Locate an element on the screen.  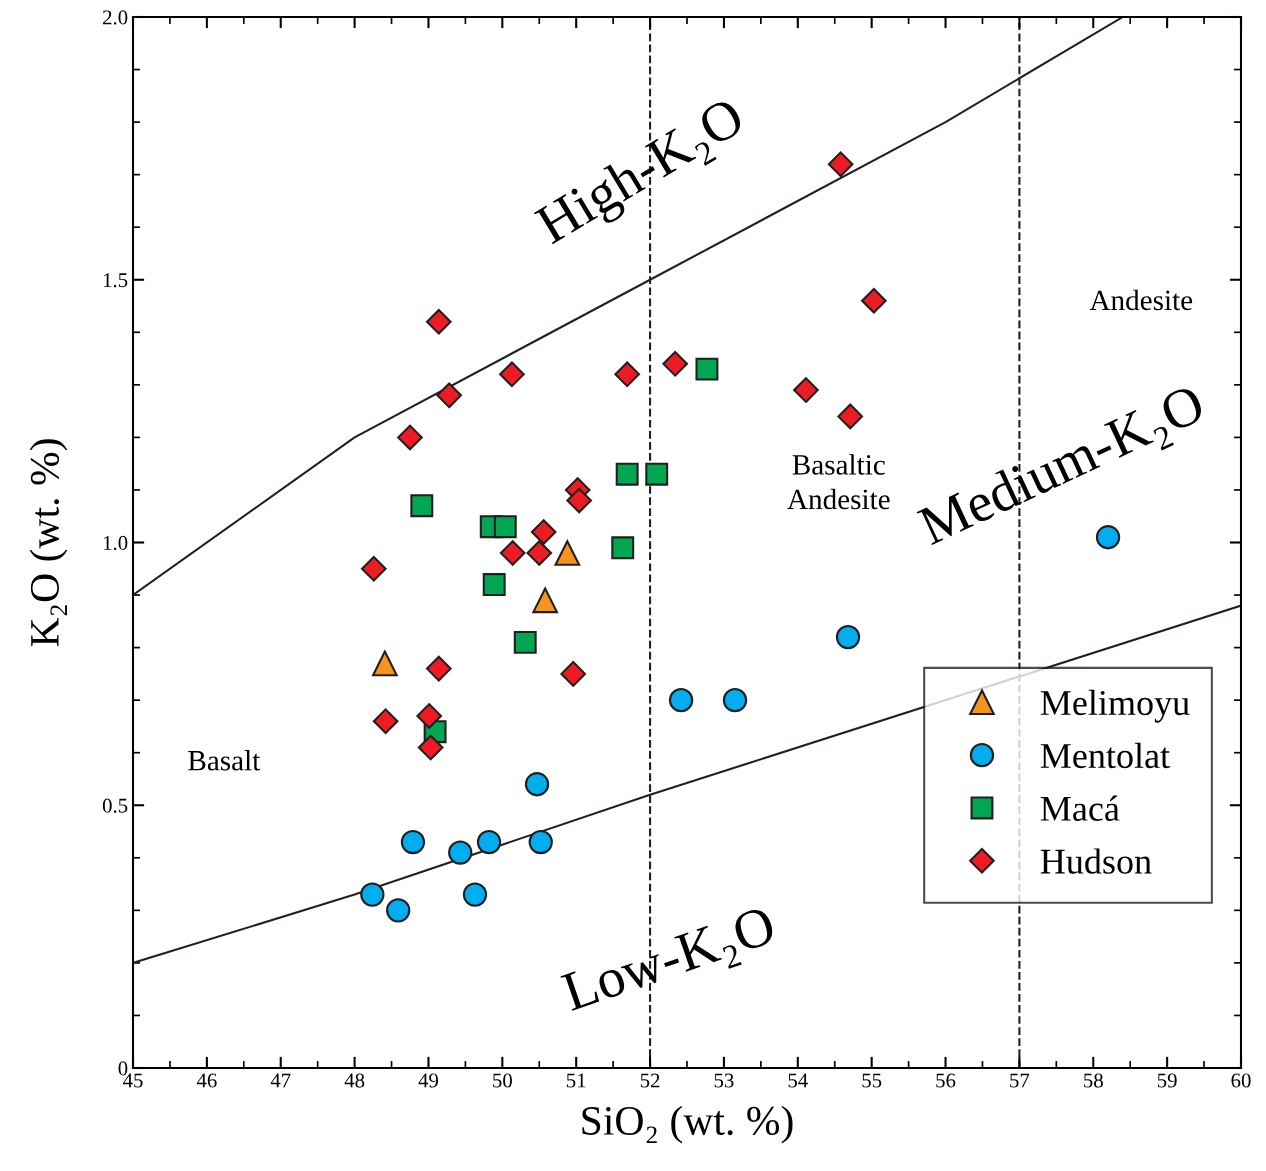
y-tick-label: 1.5 is located at coordinates (115, 280).